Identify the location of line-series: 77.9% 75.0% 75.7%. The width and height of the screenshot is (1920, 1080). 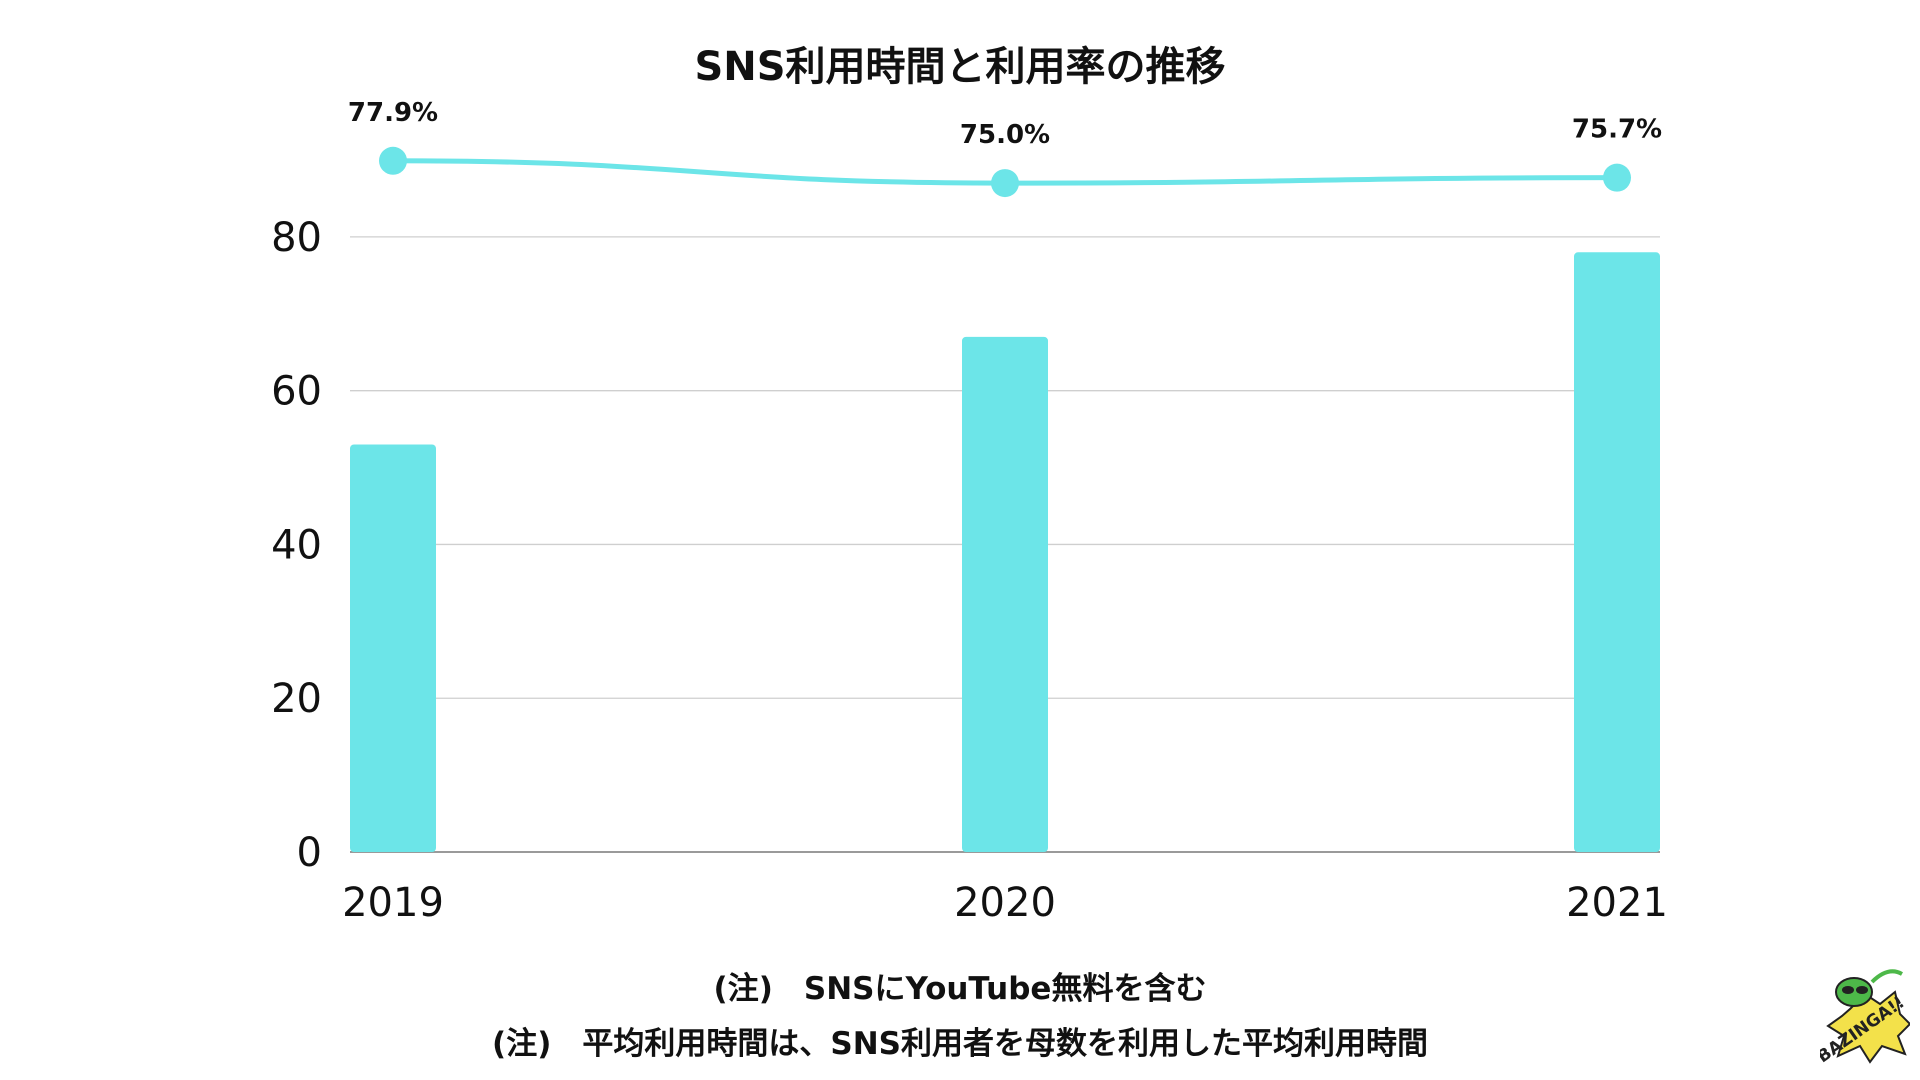
(1005, 148).